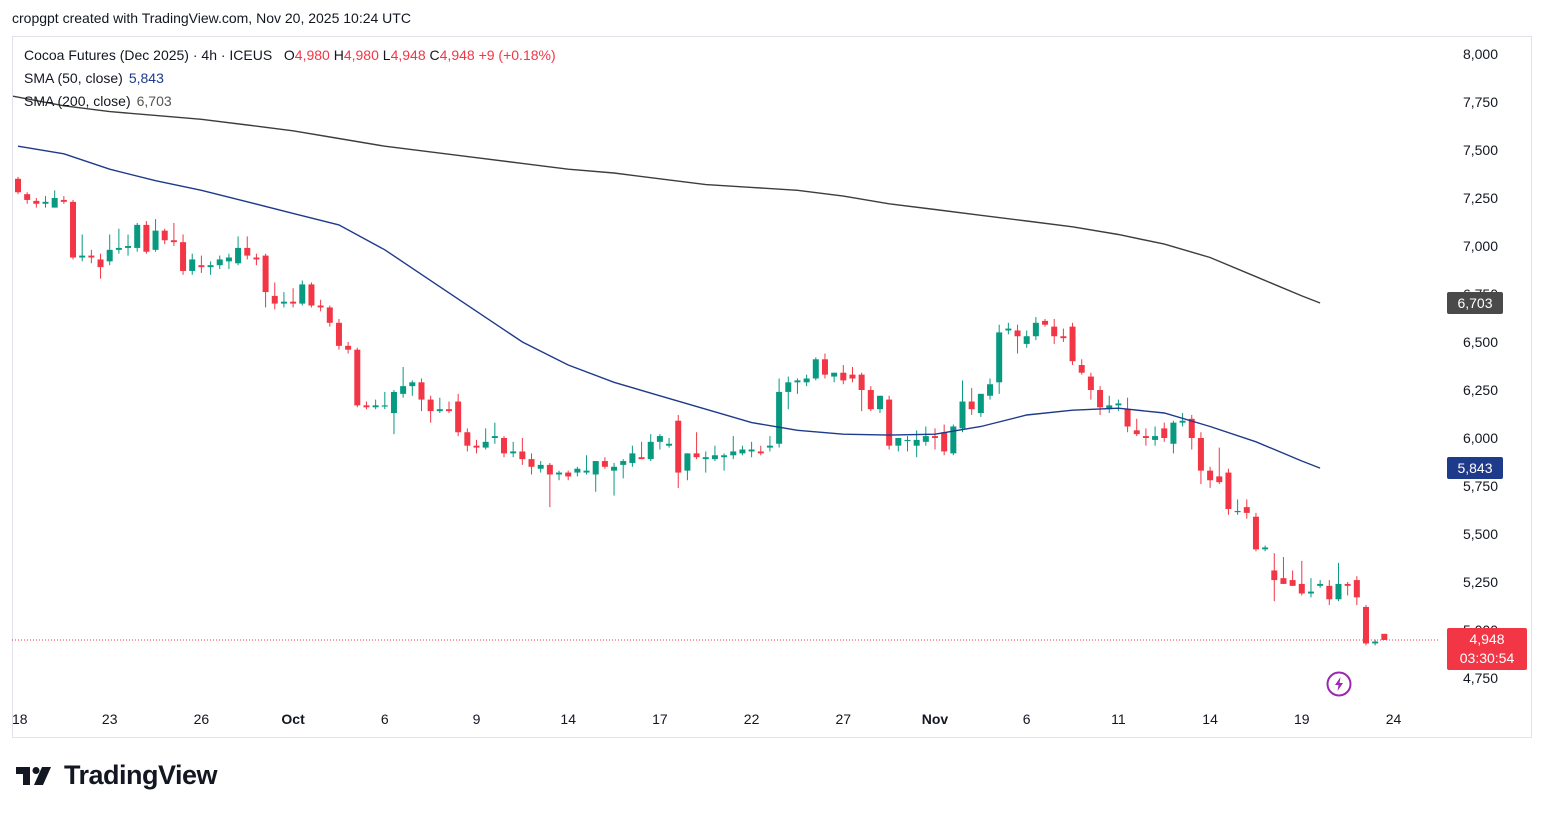  Describe the element at coordinates (752, 719) in the screenshot. I see `x-tick-label: 22` at that location.